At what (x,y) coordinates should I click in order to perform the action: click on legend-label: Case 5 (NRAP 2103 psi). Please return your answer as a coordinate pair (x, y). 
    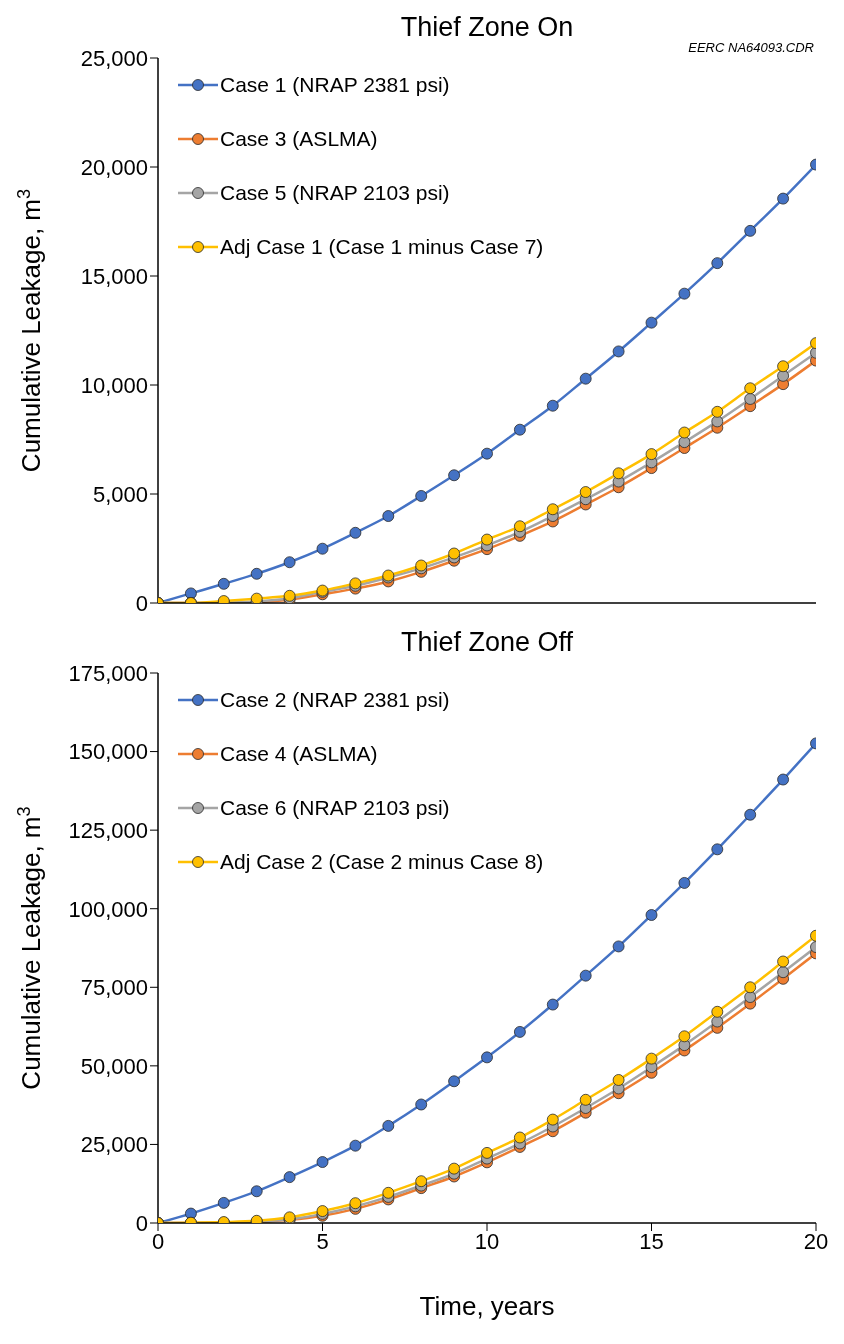
    Looking at the image, I should click on (335, 192).